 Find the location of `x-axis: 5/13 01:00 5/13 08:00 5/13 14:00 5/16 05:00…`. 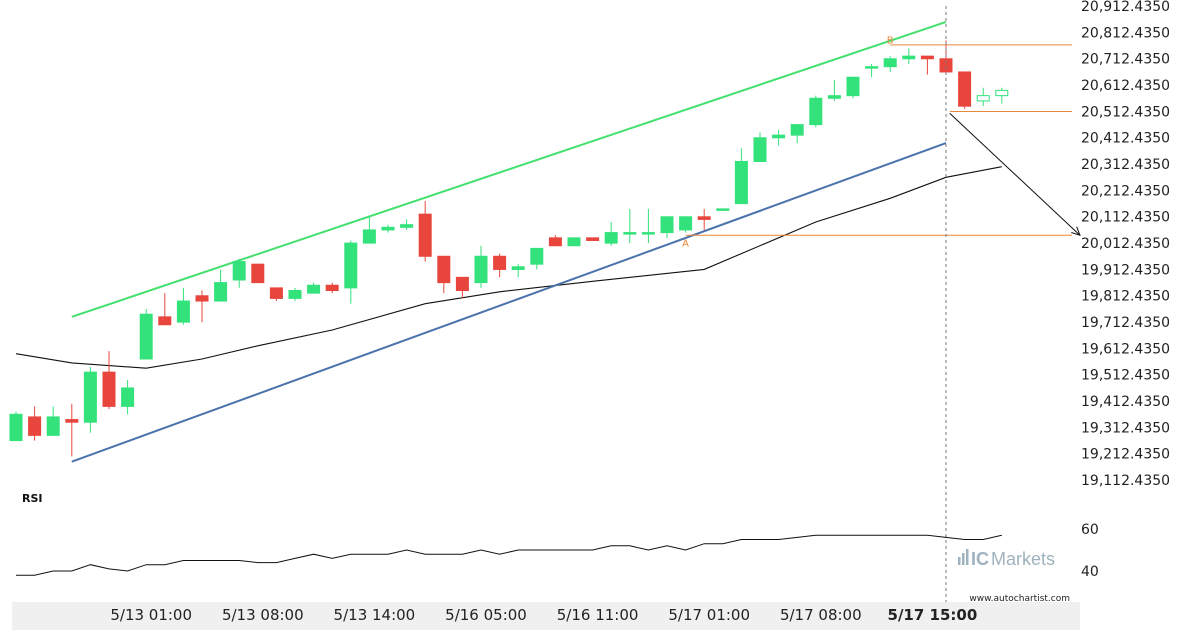

x-axis: 5/13 01:00 5/13 08:00 5/13 14:00 5/16 05:00… is located at coordinates (543, 615).